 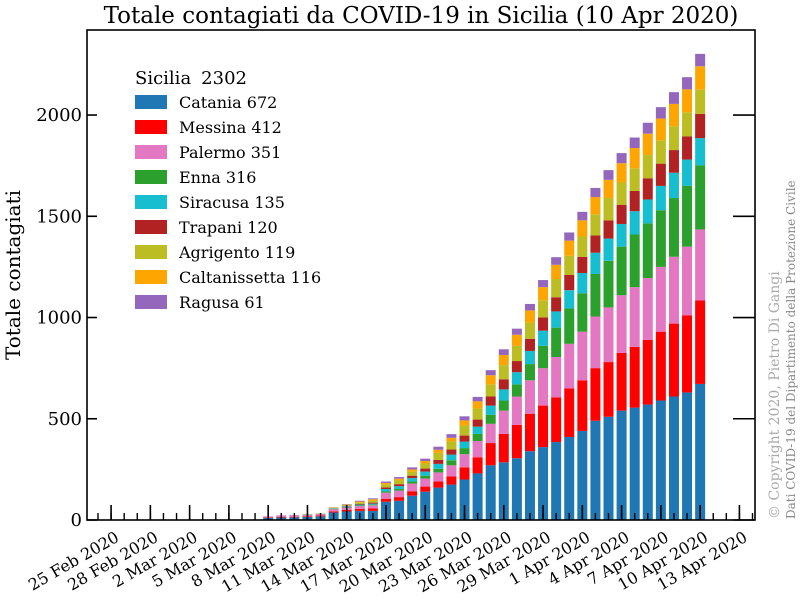 What do you see at coordinates (59, 216) in the screenshot?
I see `y-tick-label: 1500` at bounding box center [59, 216].